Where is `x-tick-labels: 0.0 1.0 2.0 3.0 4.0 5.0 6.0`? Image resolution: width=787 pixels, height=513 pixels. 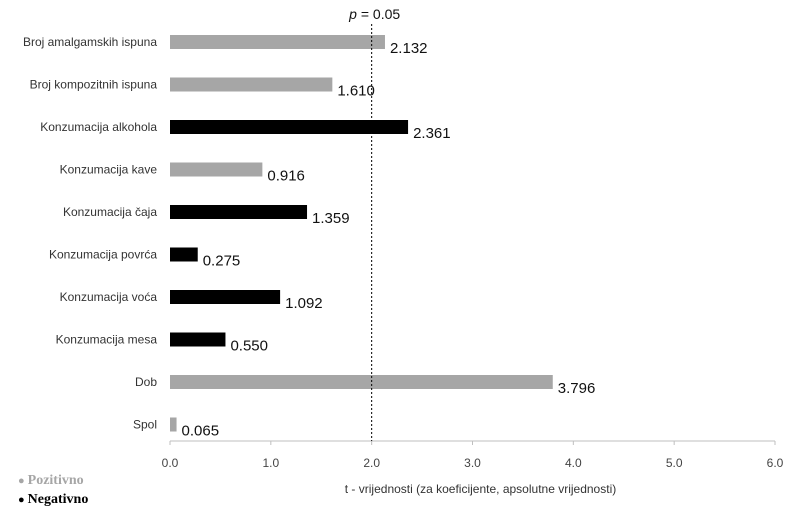
x-tick-labels: 0.0 1.0 2.0 3.0 4.0 5.0 6.0 is located at coordinates (473, 455).